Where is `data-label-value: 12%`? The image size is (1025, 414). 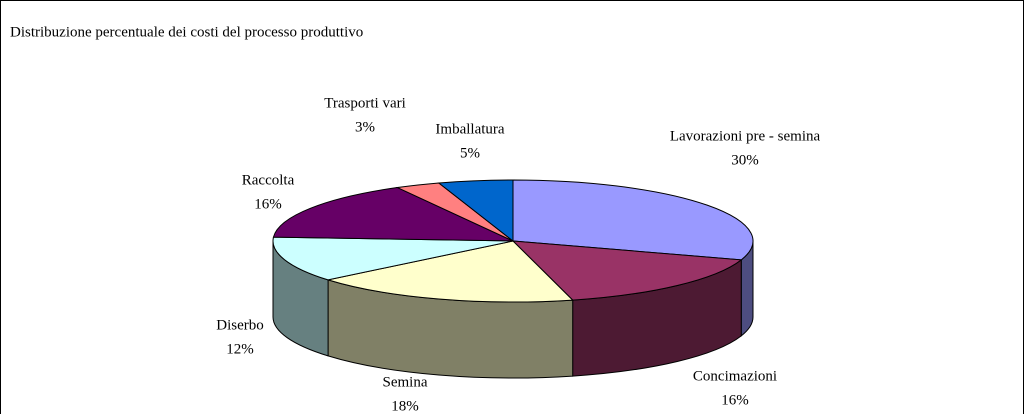 data-label-value: 12% is located at coordinates (240, 349).